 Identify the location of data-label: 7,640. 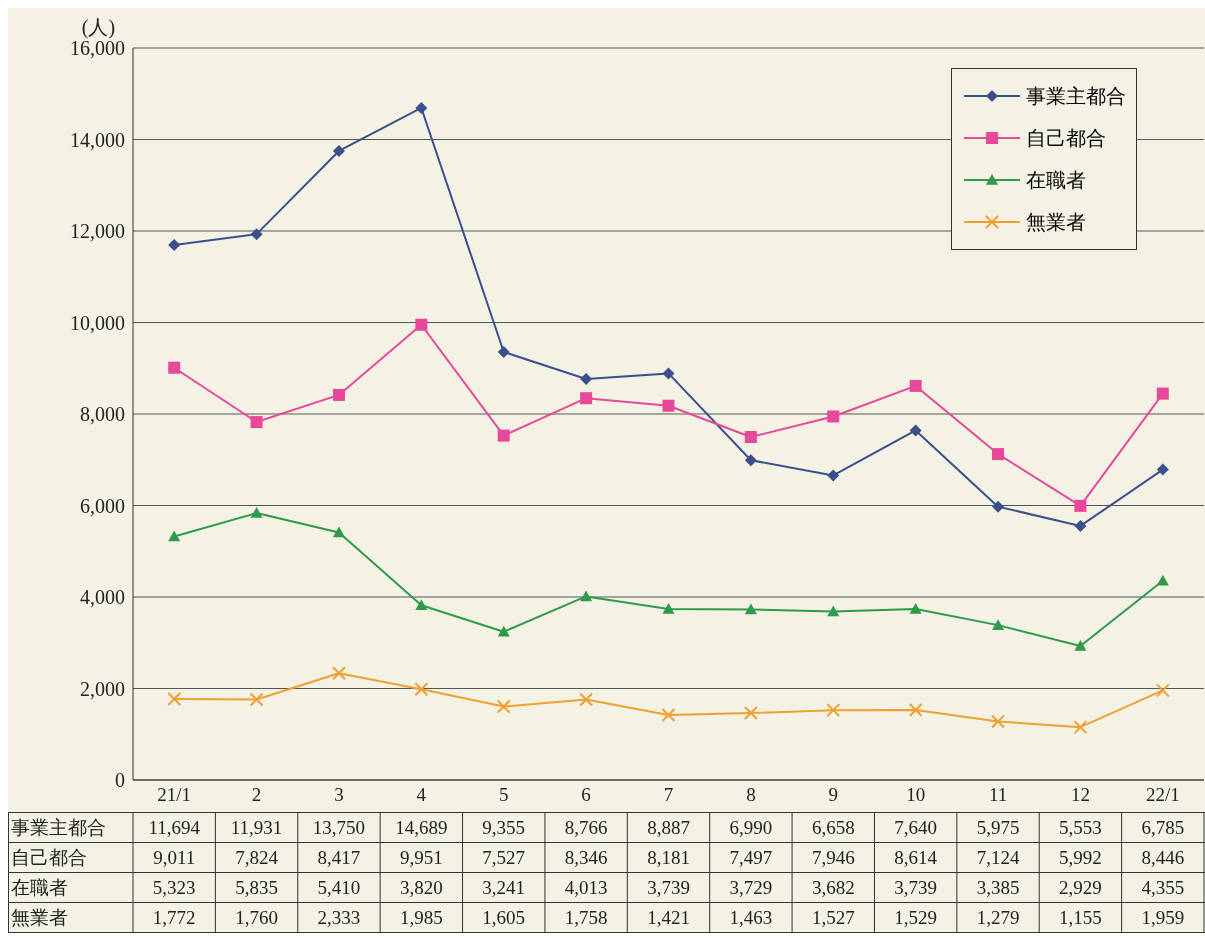
(916, 827).